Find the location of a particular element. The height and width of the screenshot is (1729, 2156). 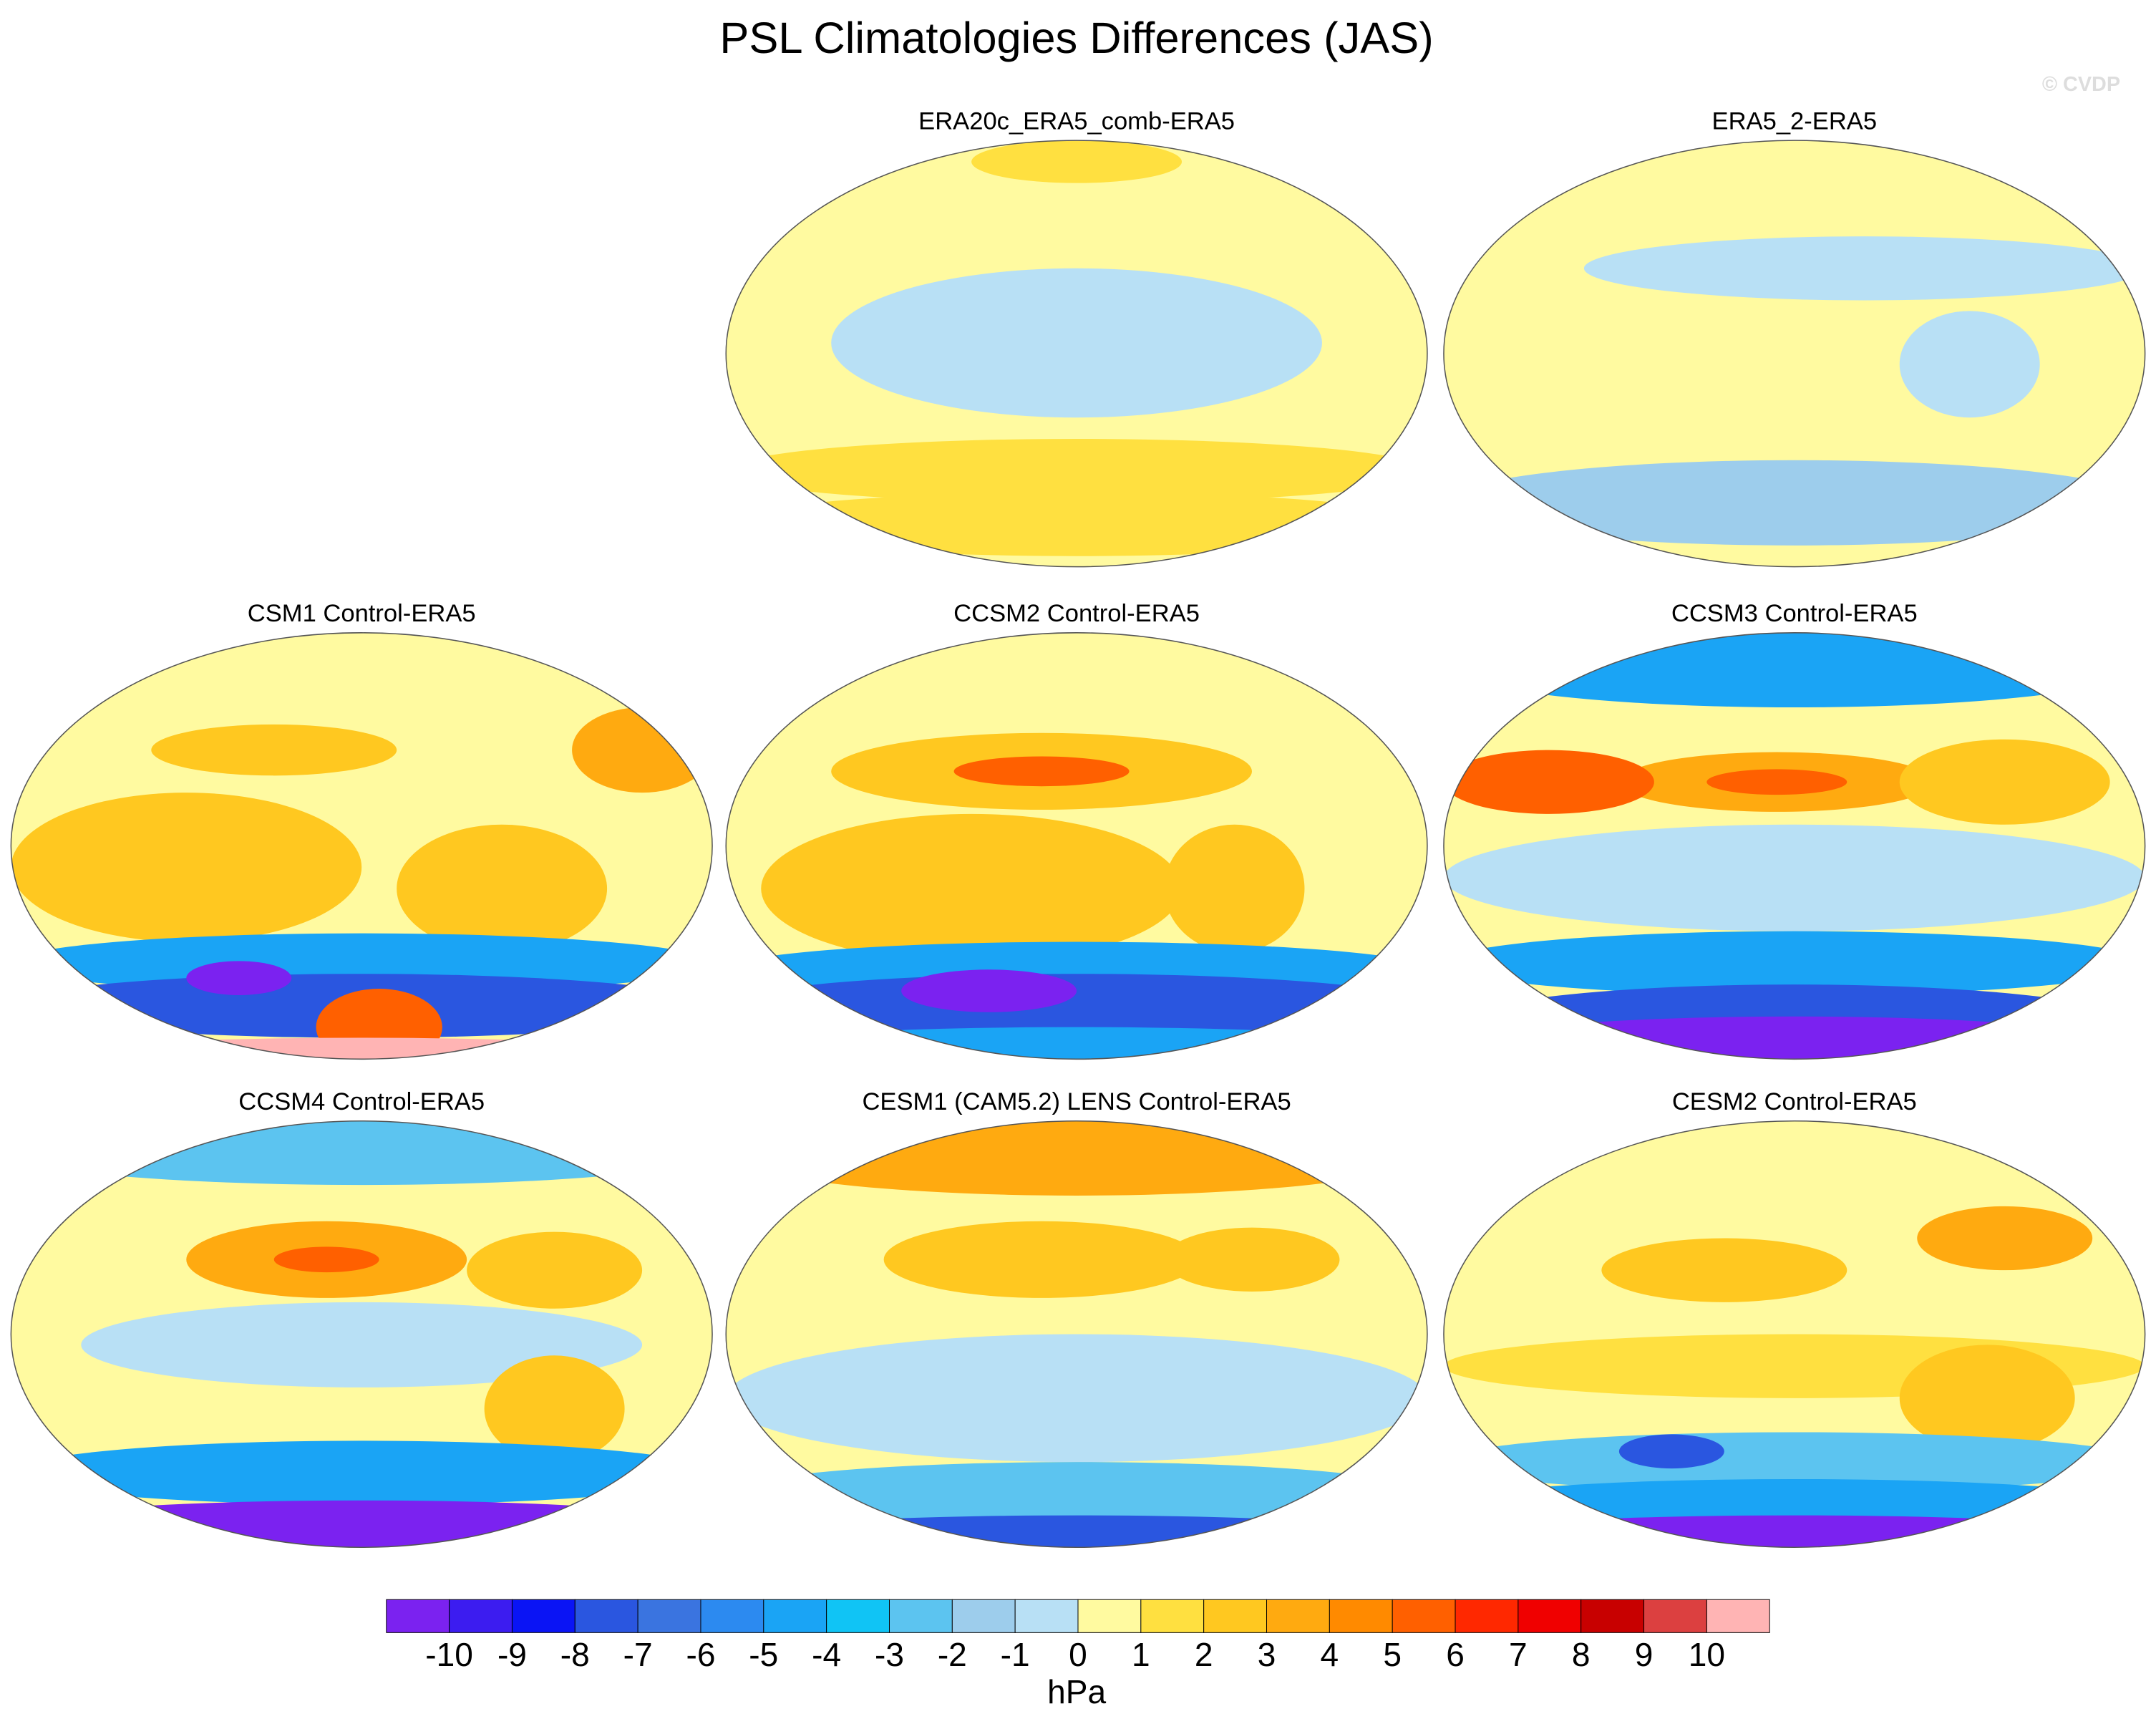

figure-title: PSL Climatologies Differences (JAS) is located at coordinates (1076, 38).